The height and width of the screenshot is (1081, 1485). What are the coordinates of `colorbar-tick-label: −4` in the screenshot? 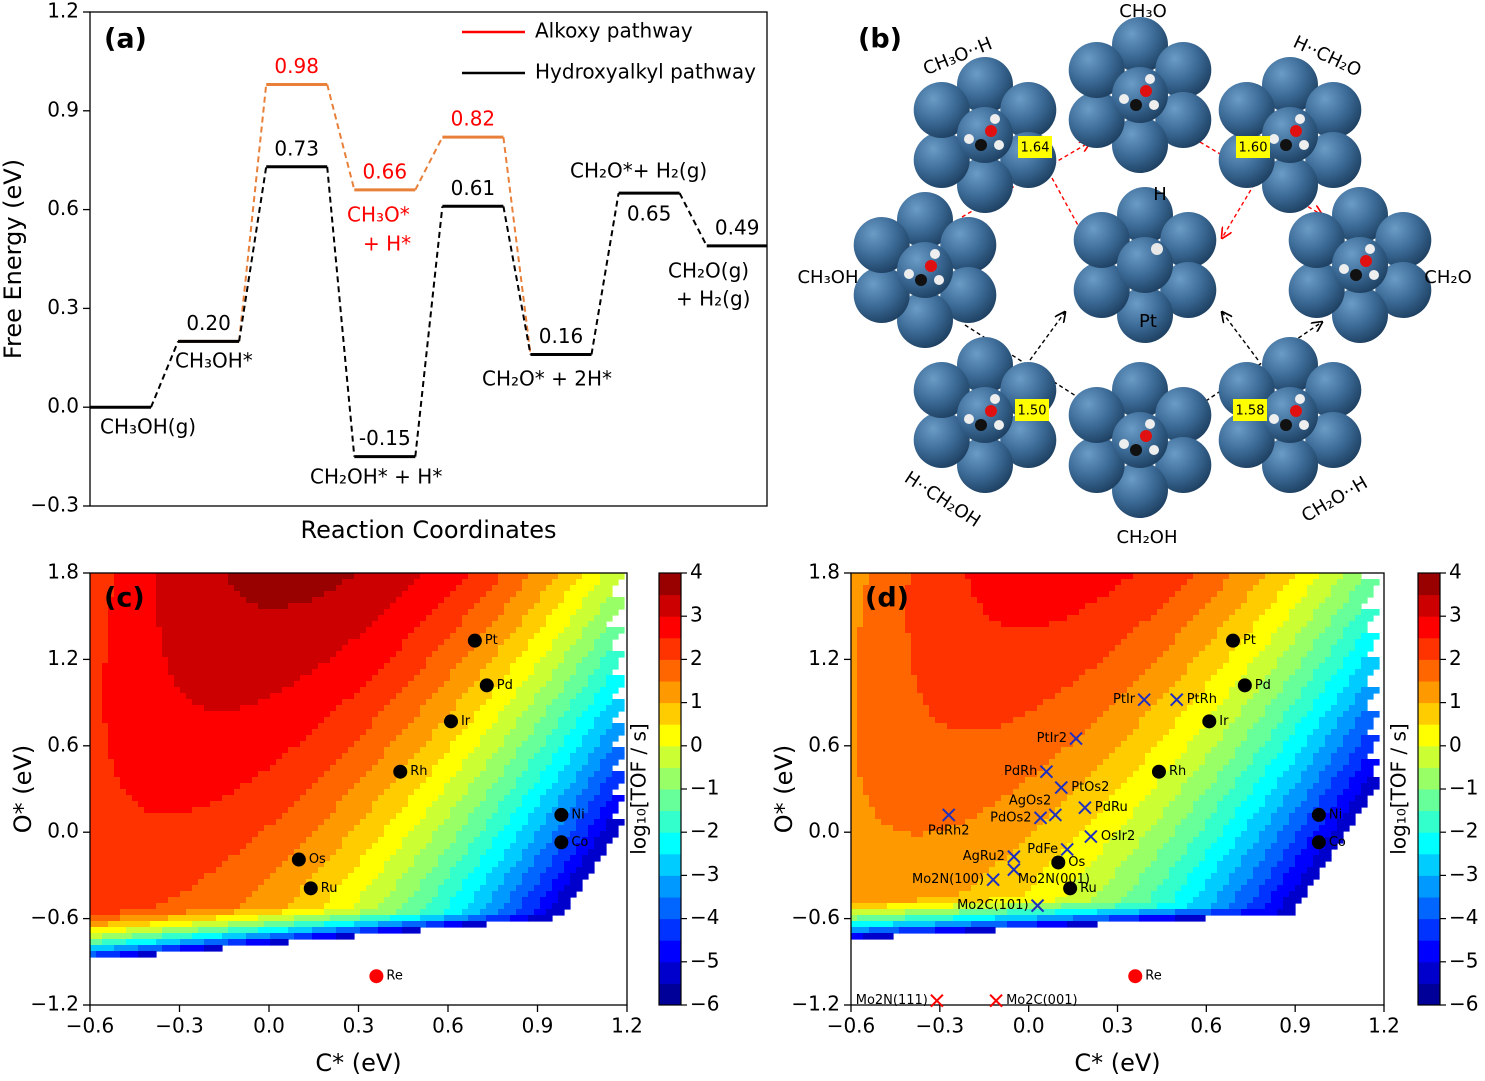 It's located at (704, 917).